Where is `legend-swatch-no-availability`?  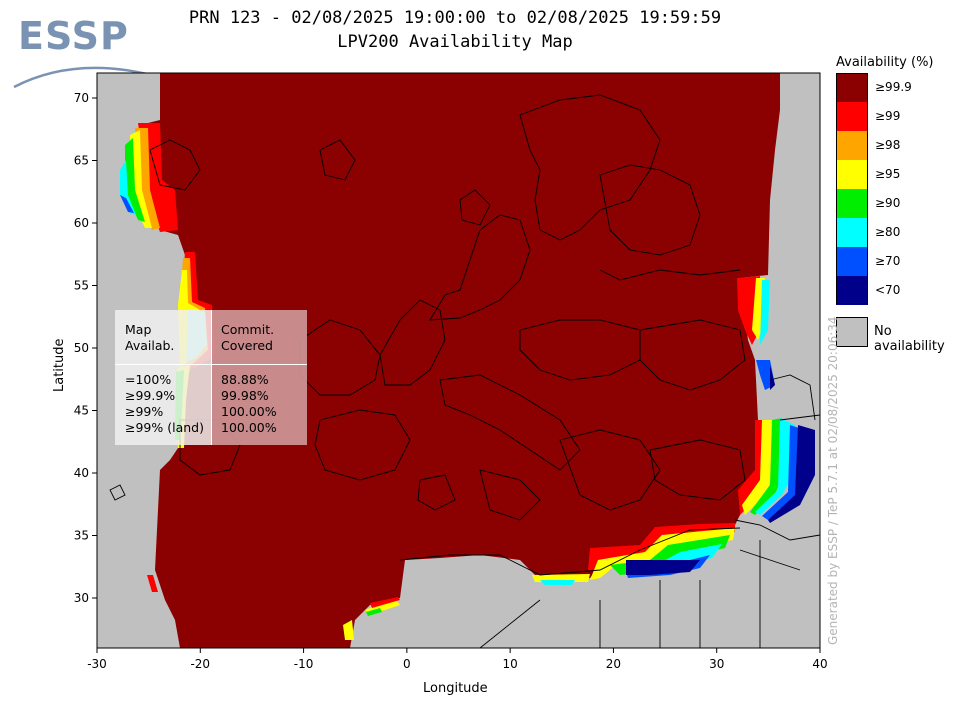
legend-swatch-no-availability is located at coordinates (852, 332).